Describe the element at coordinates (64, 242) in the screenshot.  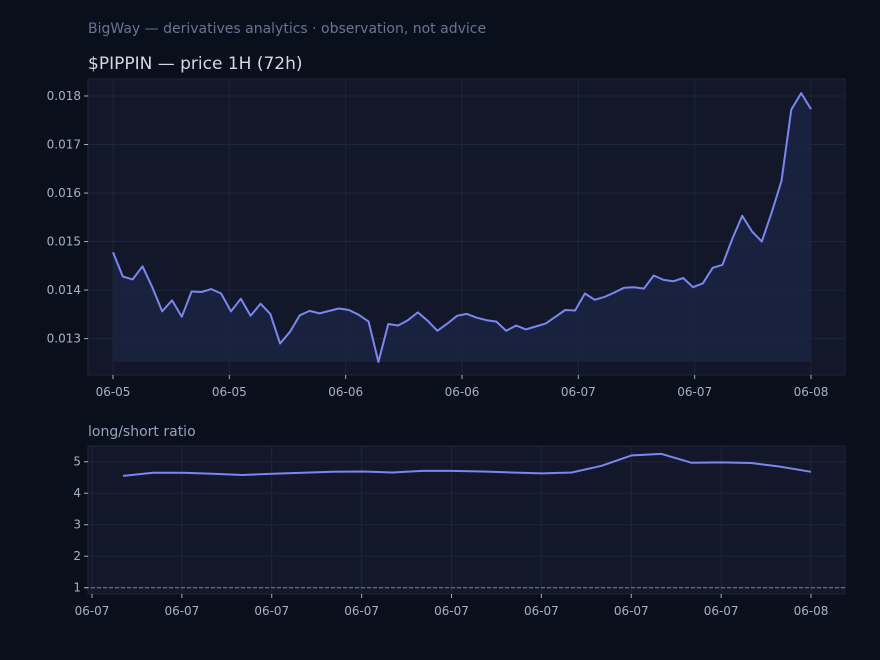
I see `y-tick-label: 0.015` at that location.